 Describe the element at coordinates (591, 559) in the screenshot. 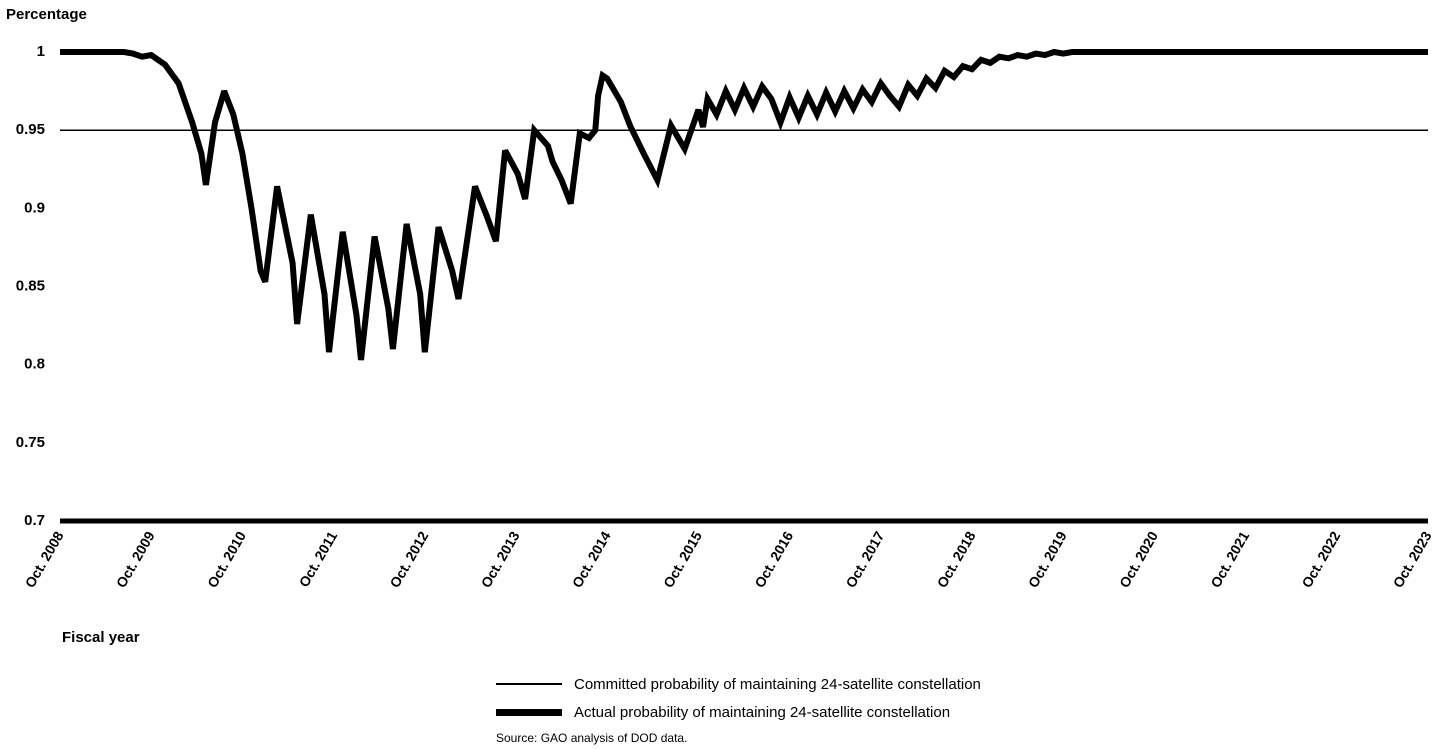

I see `x-tick-label: Oct. 2014` at that location.